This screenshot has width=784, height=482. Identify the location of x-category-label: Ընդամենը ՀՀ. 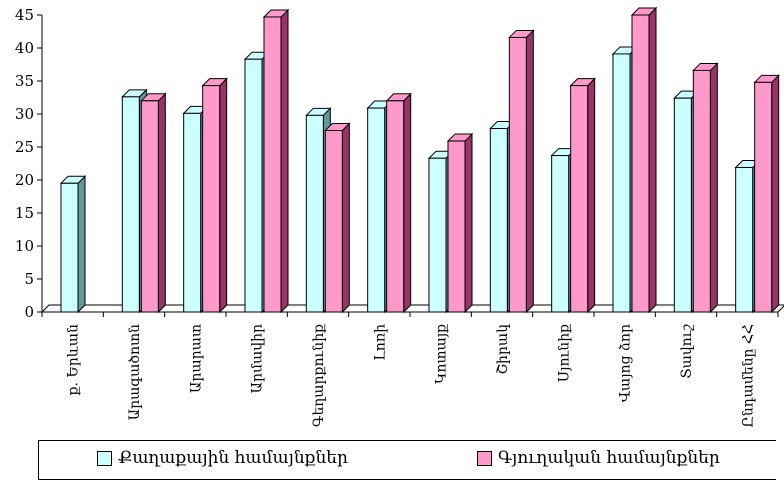
(748, 375).